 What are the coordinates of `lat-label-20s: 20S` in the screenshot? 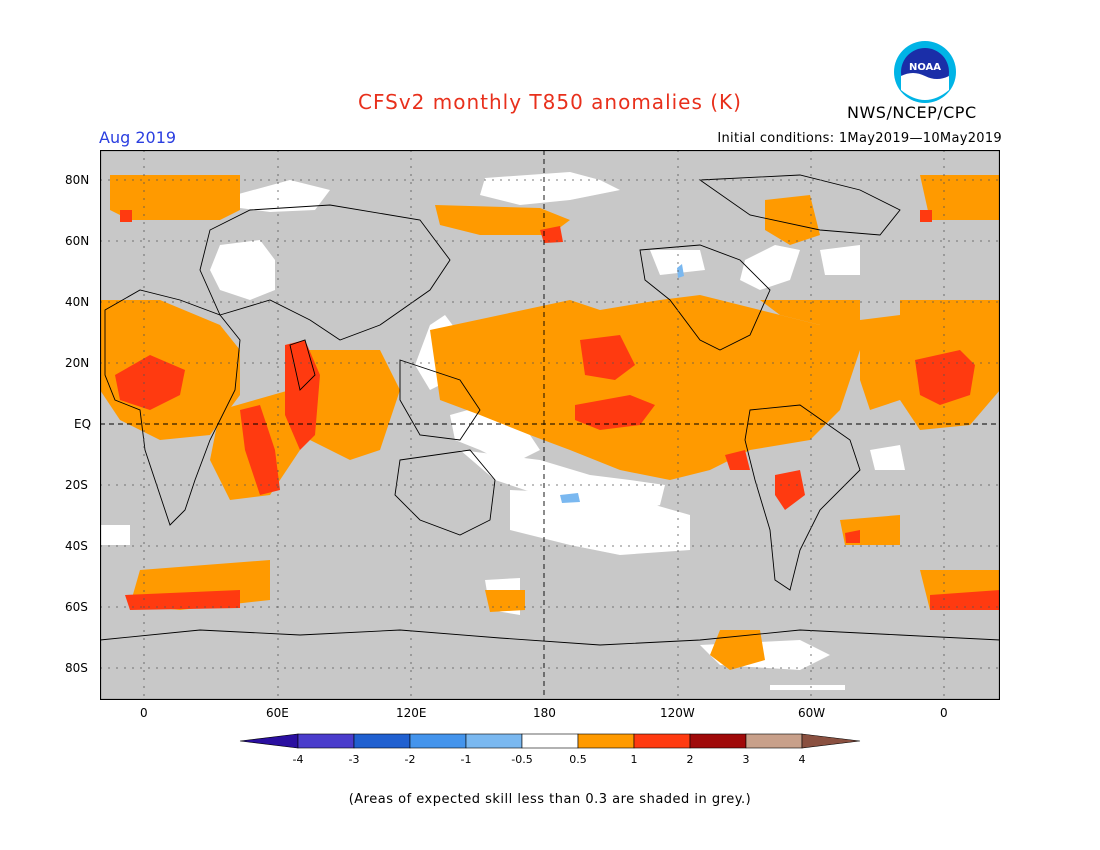 It's located at (76, 485).